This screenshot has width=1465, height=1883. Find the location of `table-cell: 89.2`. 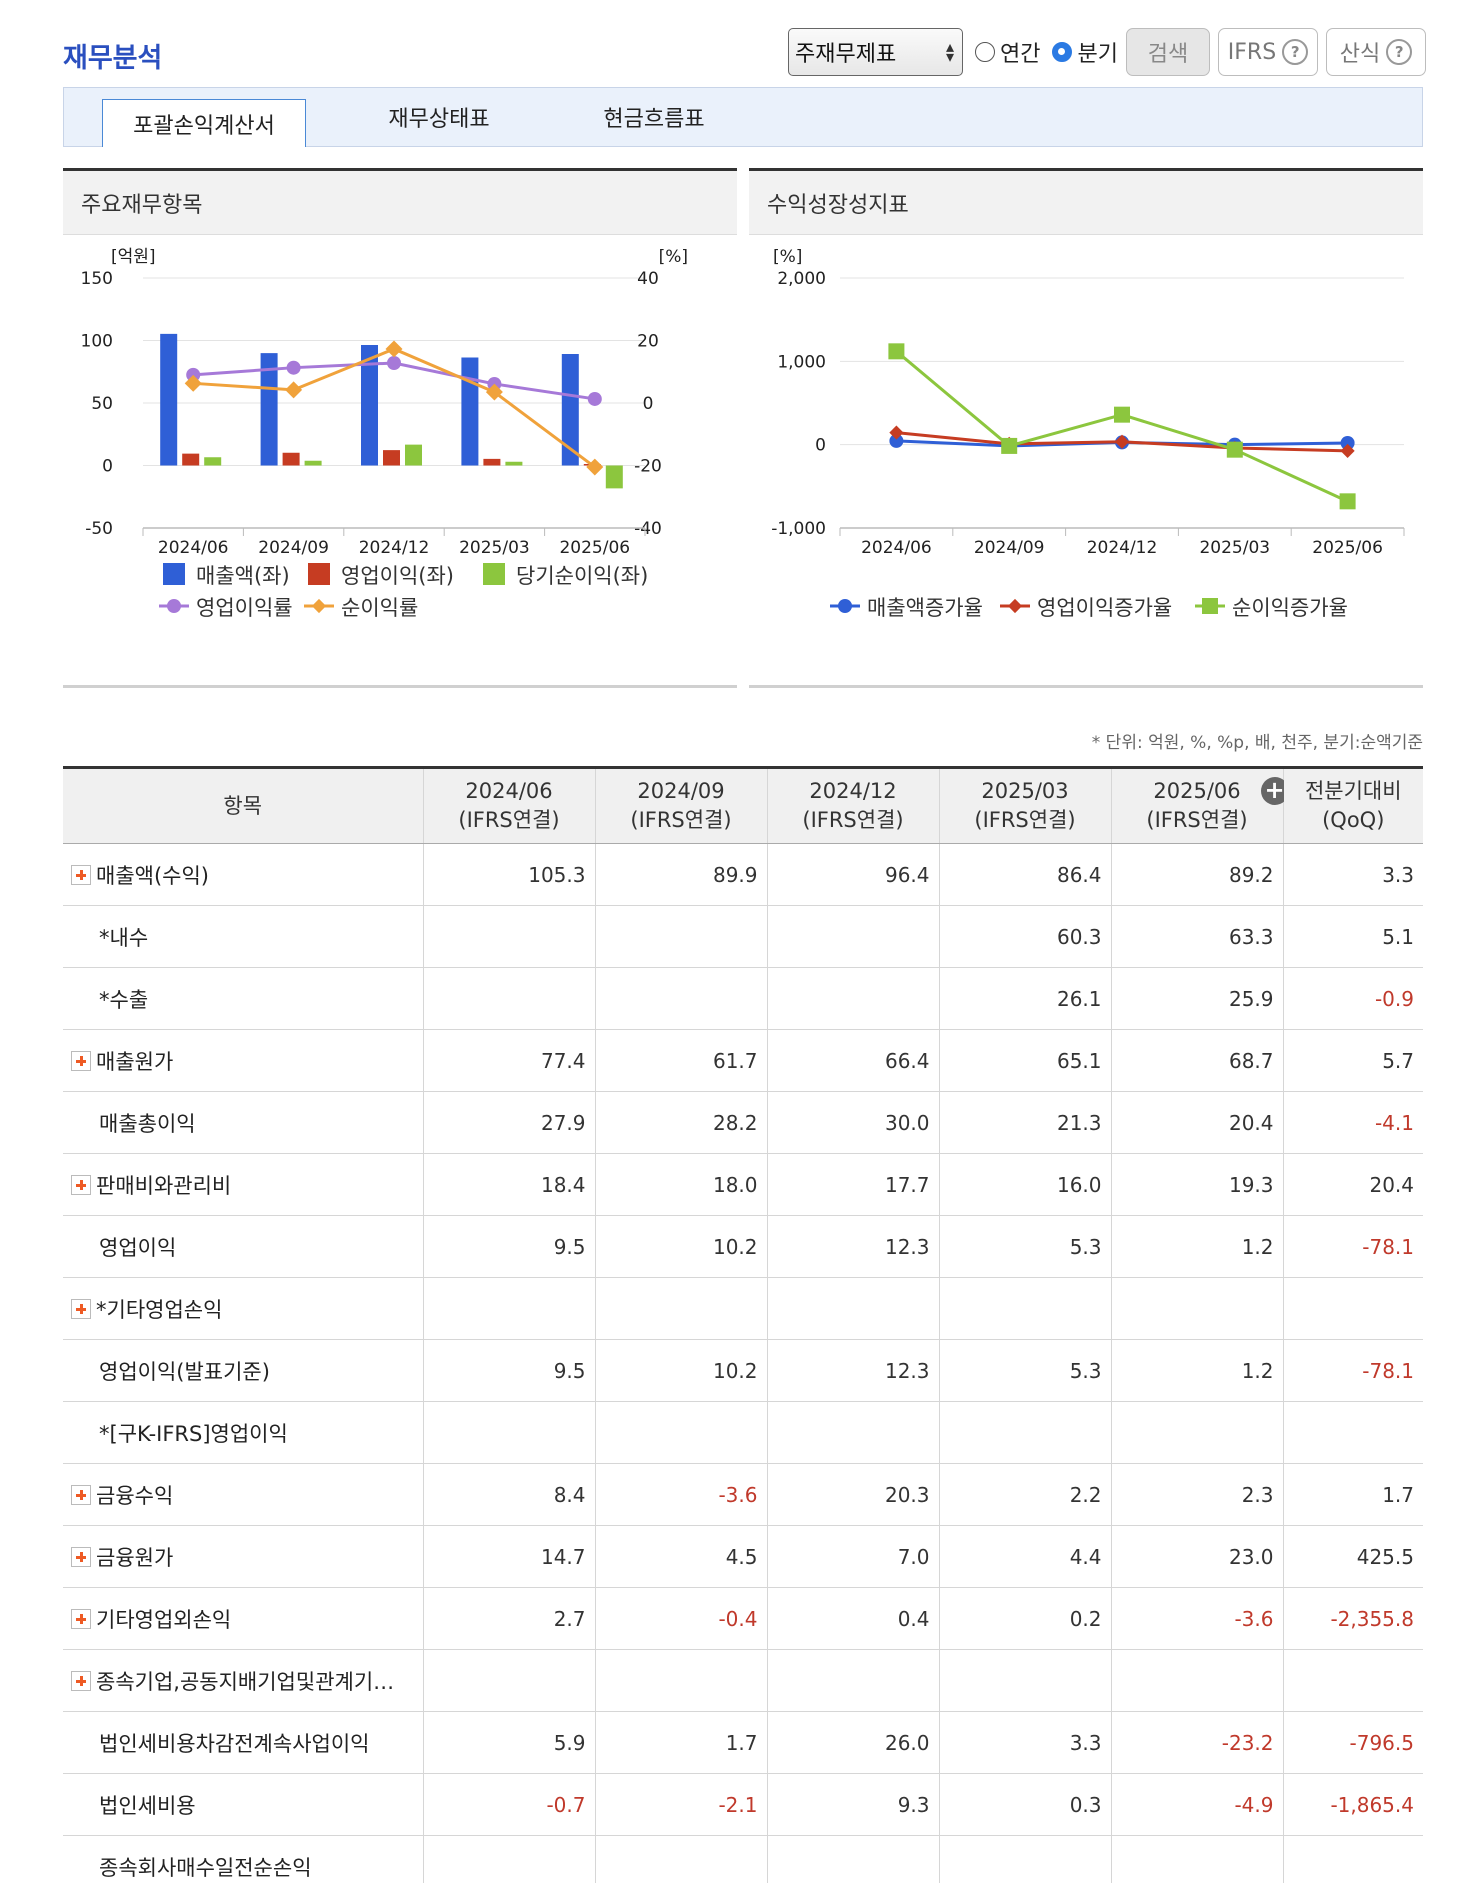

table-cell: 89.2 is located at coordinates (1196, 874).